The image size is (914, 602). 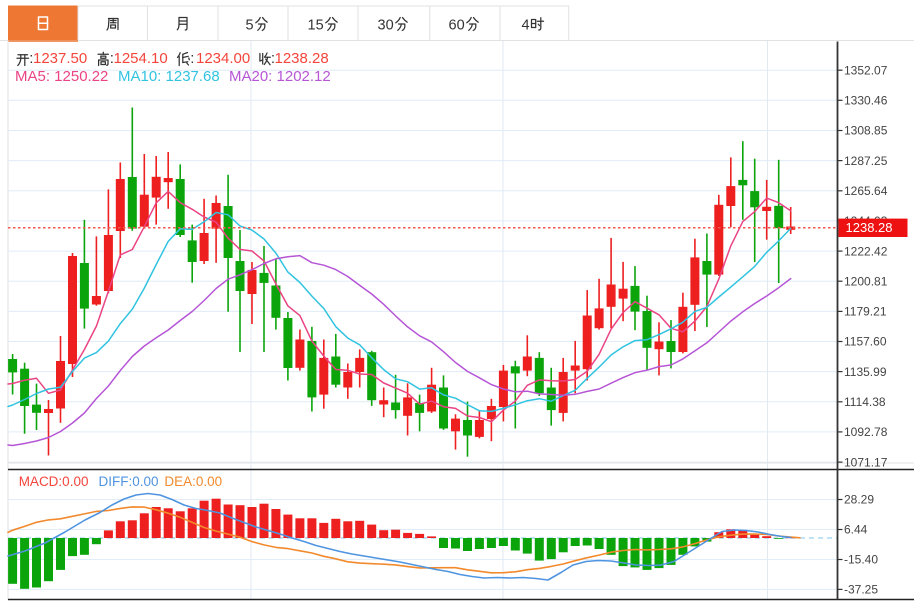 I want to click on svg-text: 1222.42, so click(x=866, y=251).